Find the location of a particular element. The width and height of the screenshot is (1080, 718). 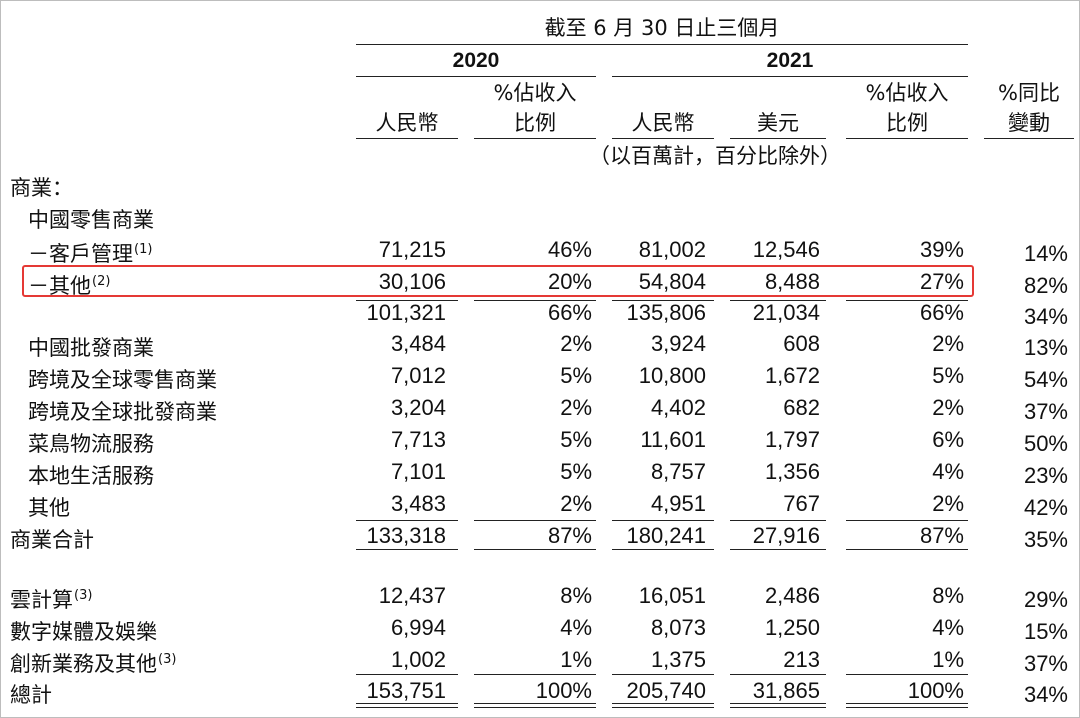

cell-pct-2021: 100% is located at coordinates (935, 690).